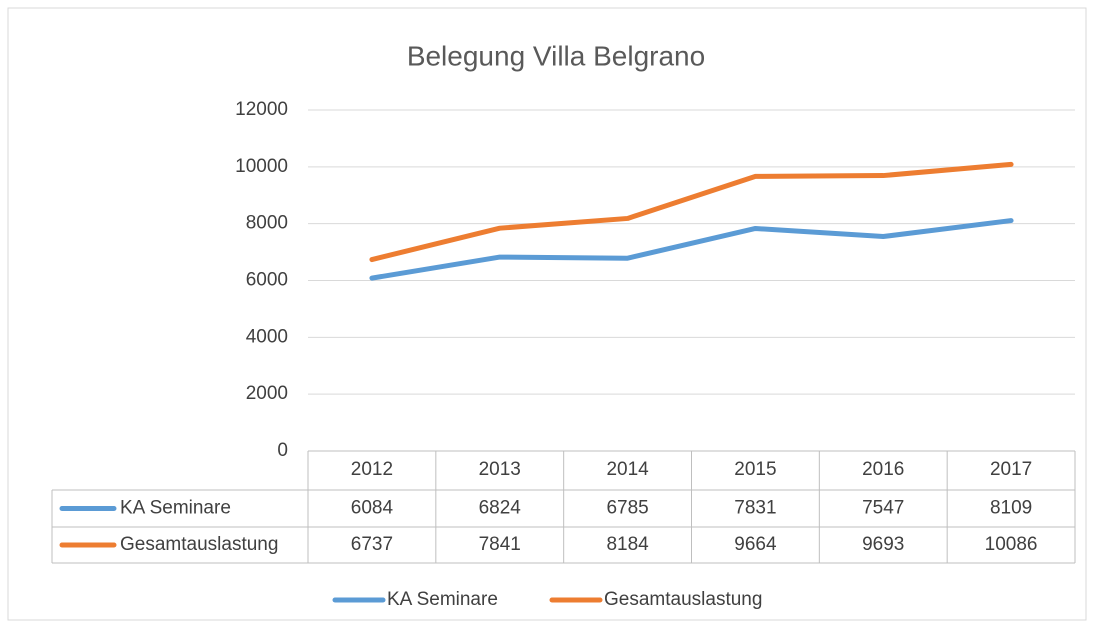 The width and height of the screenshot is (1093, 628). What do you see at coordinates (267, 336) in the screenshot?
I see `y-tick-label: 4000` at bounding box center [267, 336].